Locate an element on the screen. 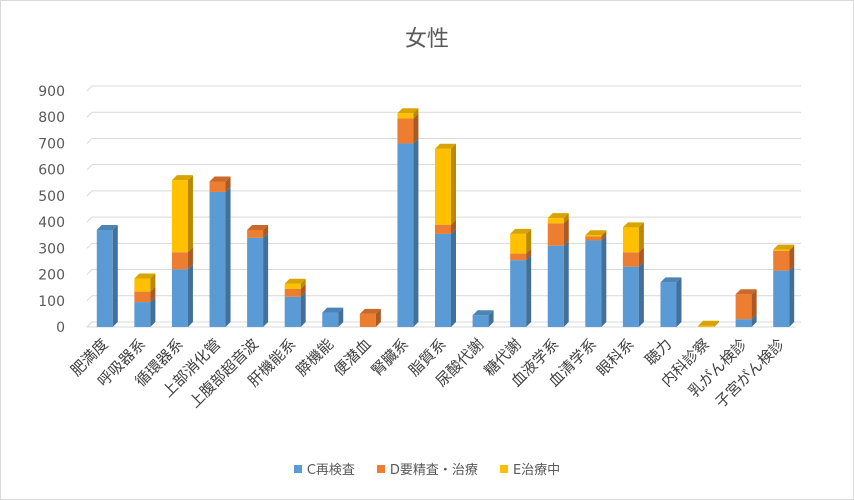 The height and width of the screenshot is (500, 854). legend-swatch-c is located at coordinates (297, 468).